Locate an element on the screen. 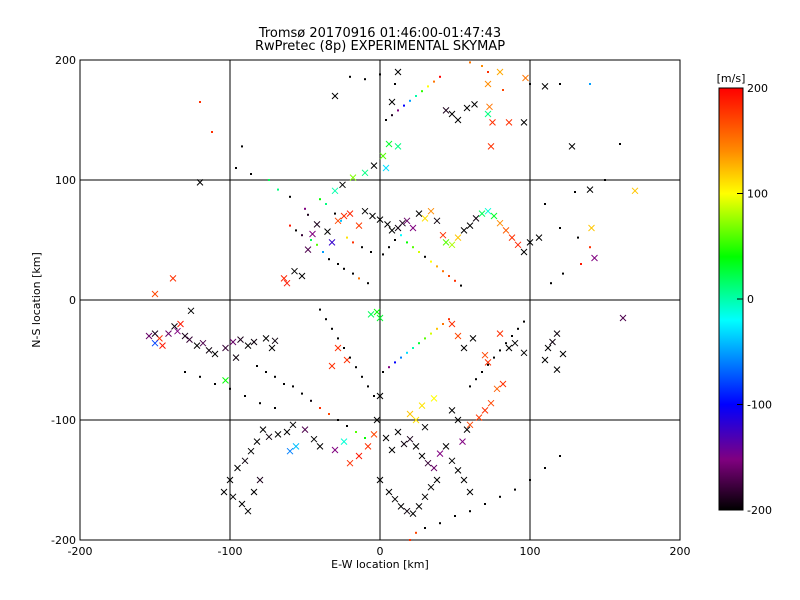 Image resolution: width=800 pixels, height=600 pixels. x-tick-label: -200 is located at coordinates (80, 551).